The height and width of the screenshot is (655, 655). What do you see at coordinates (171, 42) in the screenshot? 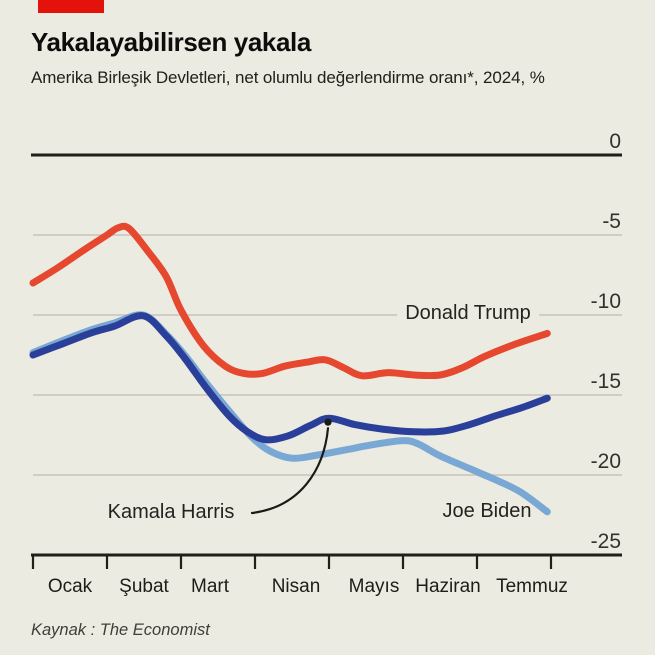
I see `chart-title: Yakalayabilirsen yakala` at bounding box center [171, 42].